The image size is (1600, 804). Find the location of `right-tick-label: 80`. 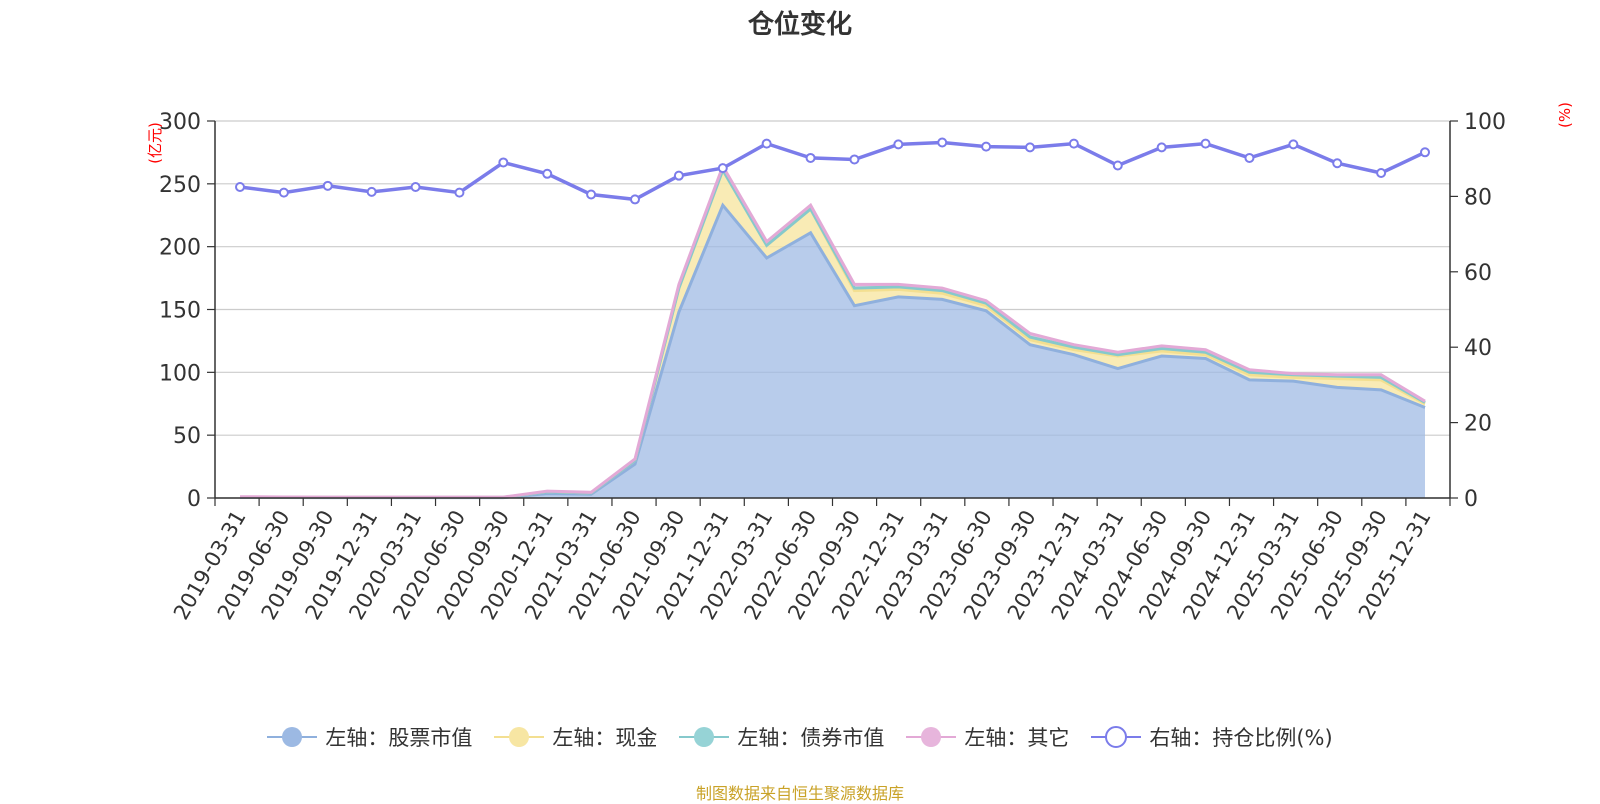

right-tick-label: 80 is located at coordinates (1478, 197).